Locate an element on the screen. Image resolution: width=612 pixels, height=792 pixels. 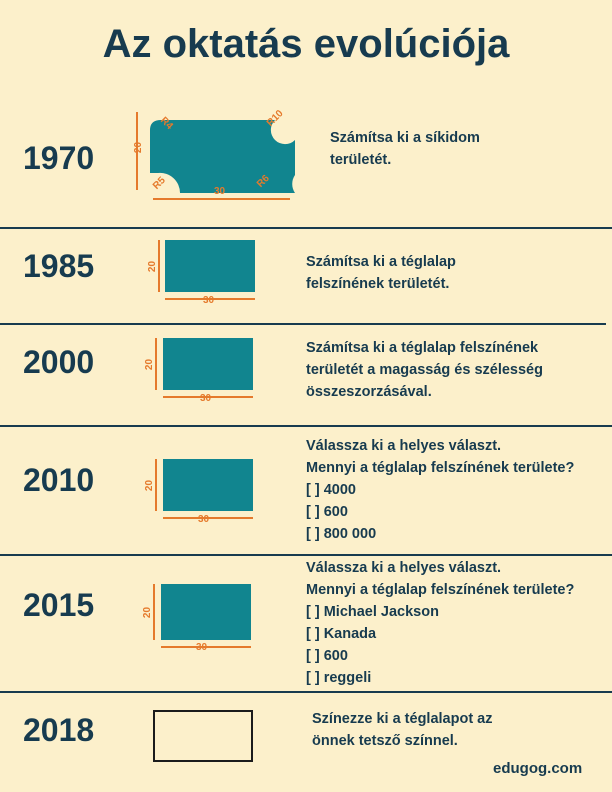
text-line: területét. is located at coordinates (361, 160).